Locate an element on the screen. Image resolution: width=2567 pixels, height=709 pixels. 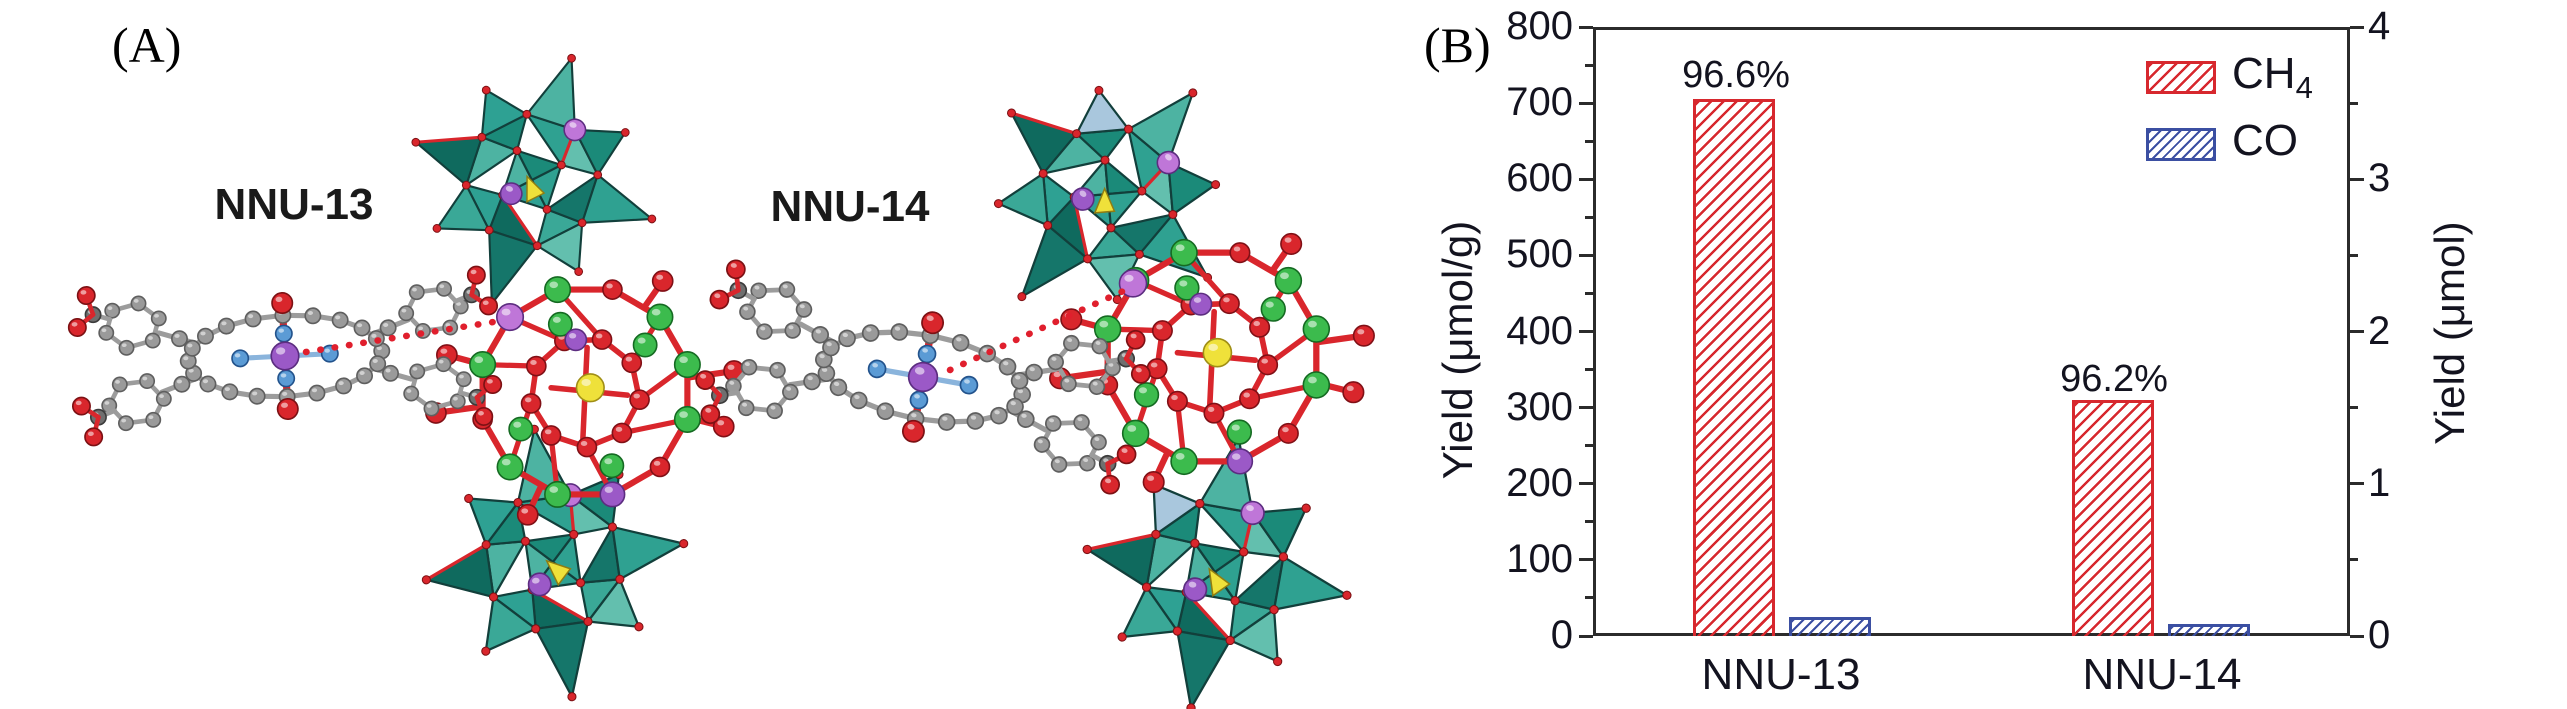
left-axis-title: Yield (μmol/g) is located at coordinates (1457, 350).